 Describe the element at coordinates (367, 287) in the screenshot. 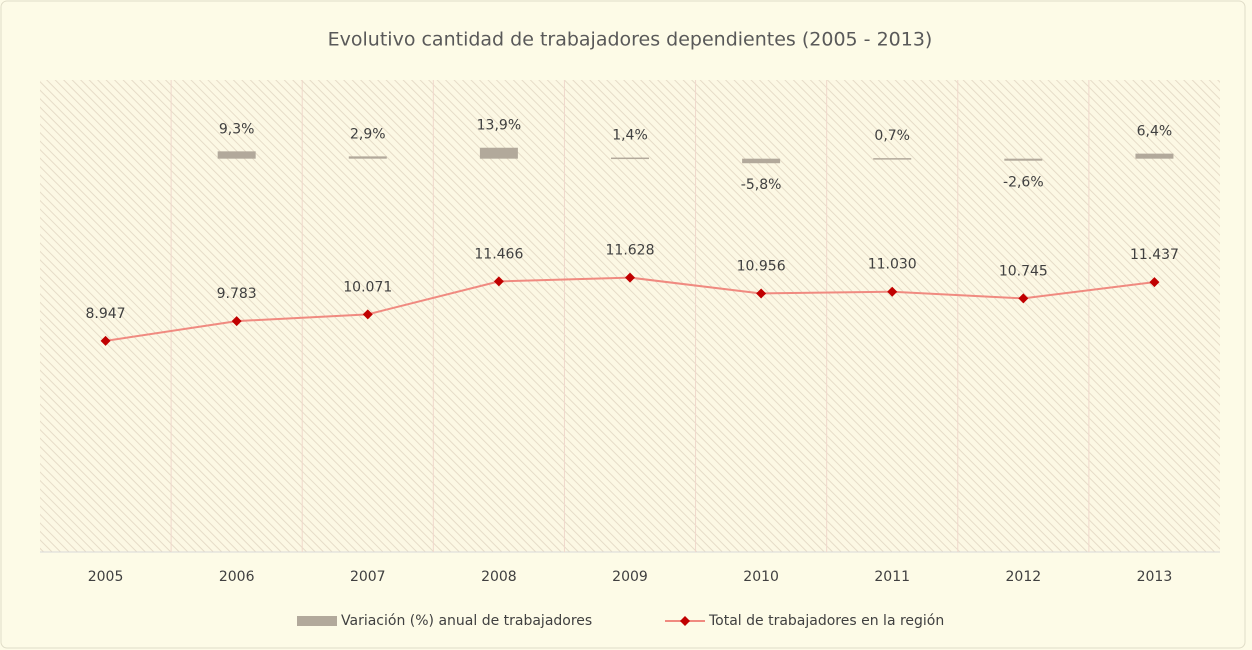

I see `line-value-label: 10.071` at that location.